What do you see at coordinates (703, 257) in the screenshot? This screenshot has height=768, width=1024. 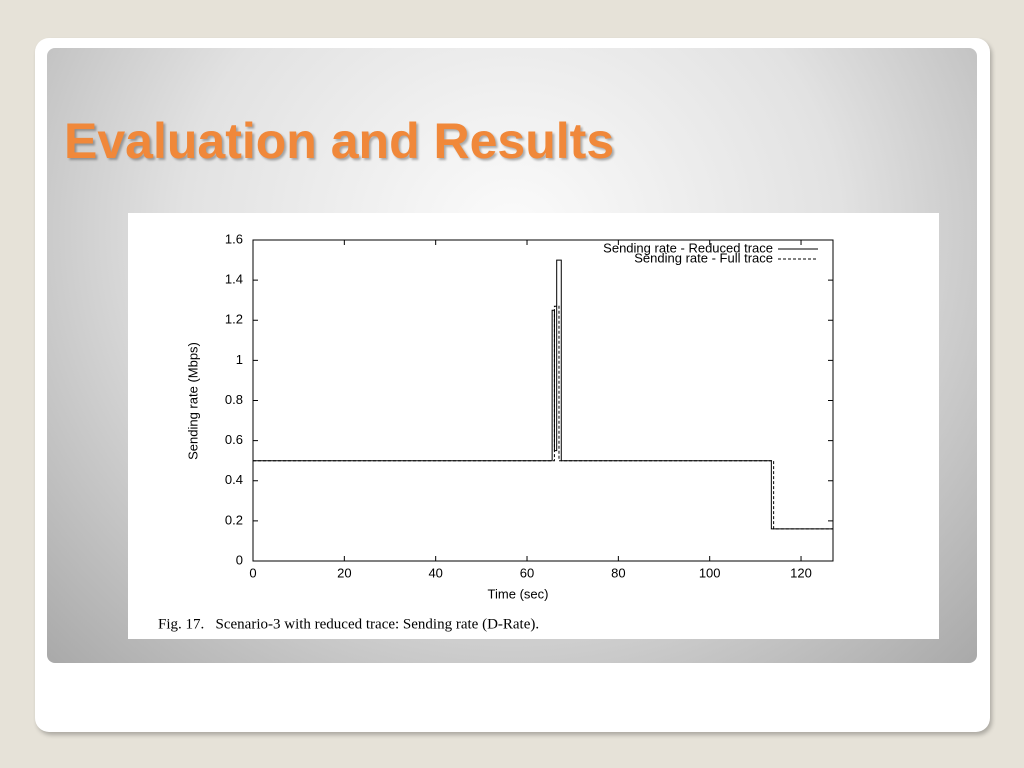 I see `legend-label: Sending rate - Full trace` at bounding box center [703, 257].